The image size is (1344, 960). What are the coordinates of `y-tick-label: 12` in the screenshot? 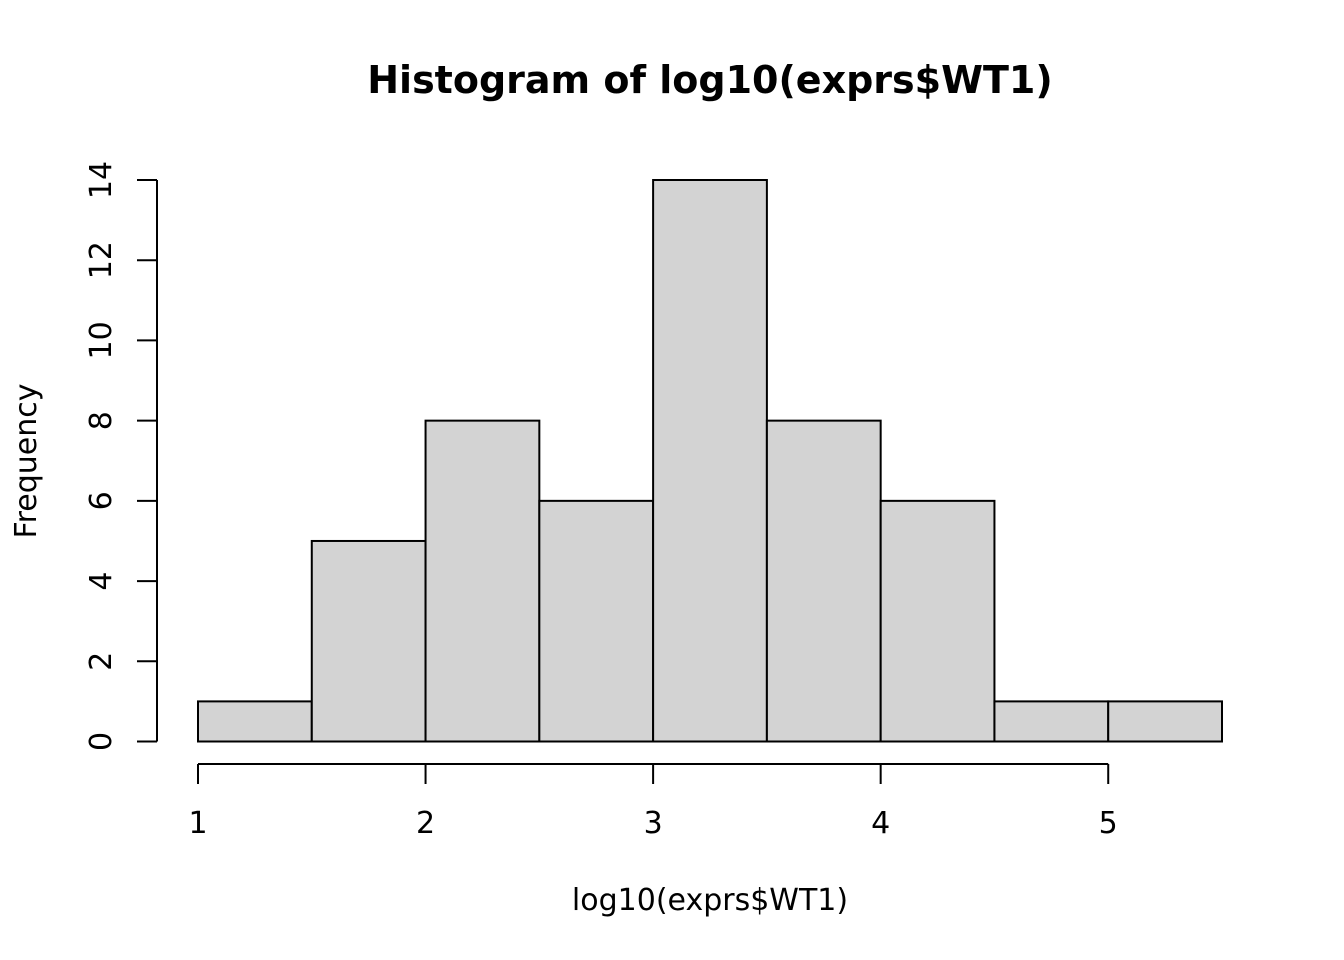 It's located at (101, 260).